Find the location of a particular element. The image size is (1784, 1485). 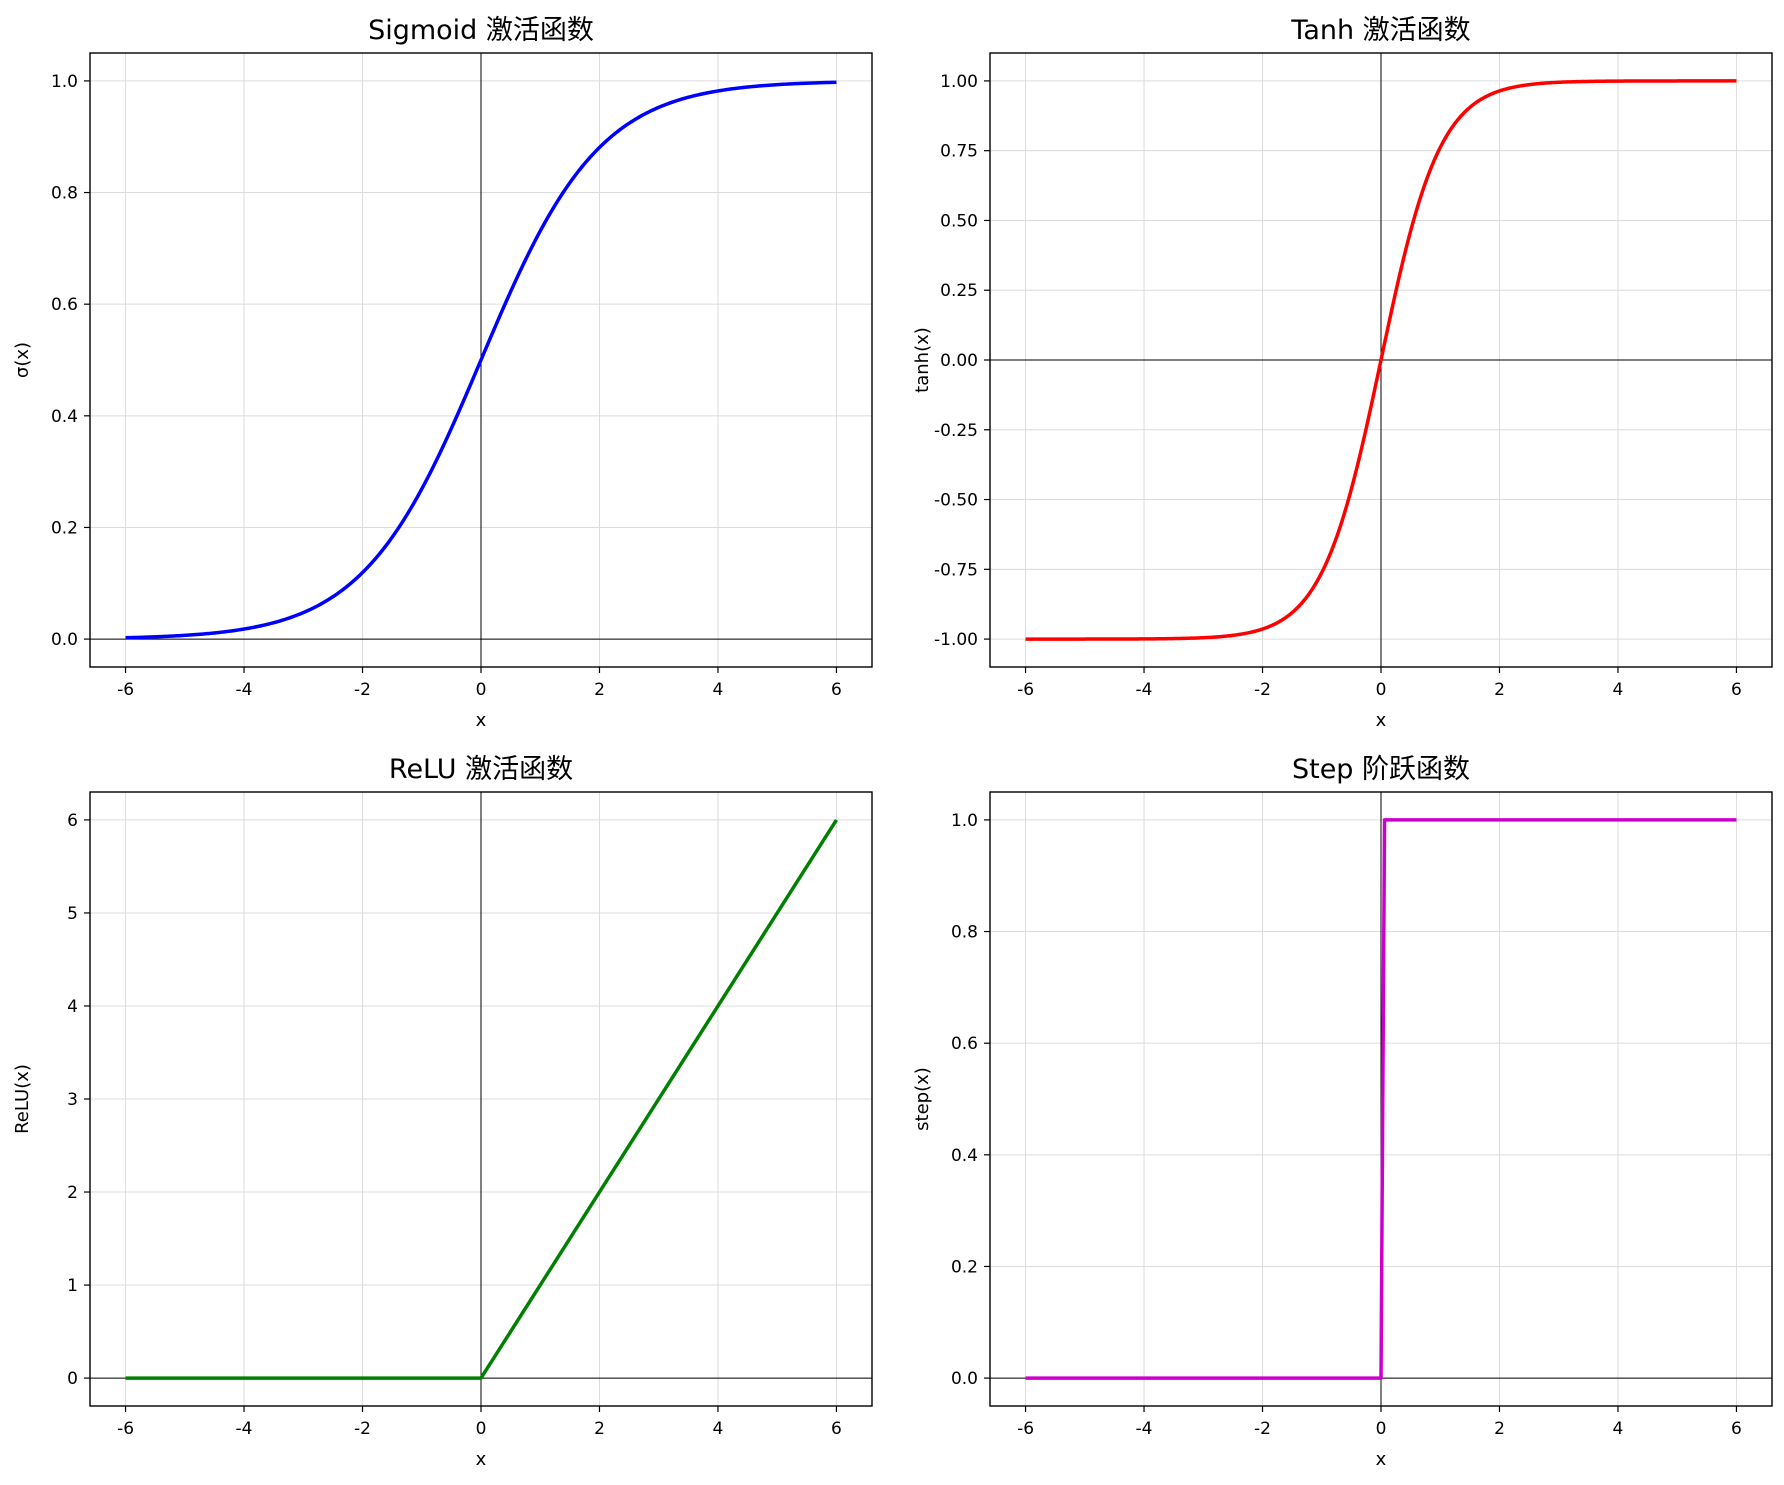

chart-relu-ytick-label-0: 0 is located at coordinates (72, 1379).